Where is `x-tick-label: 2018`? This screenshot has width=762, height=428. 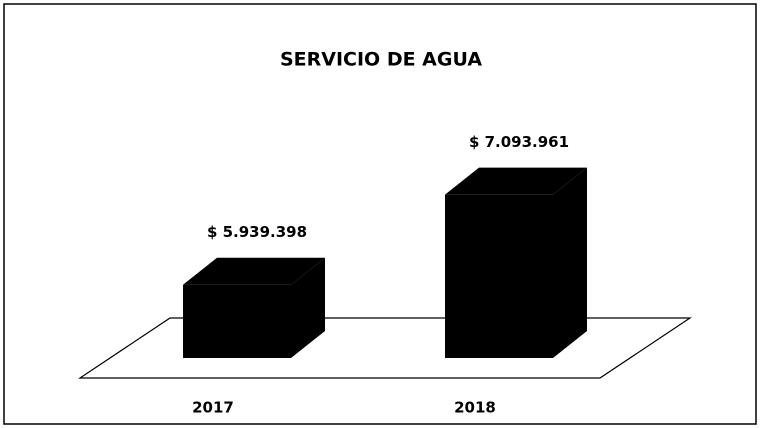
x-tick-label: 2018 is located at coordinates (475, 408).